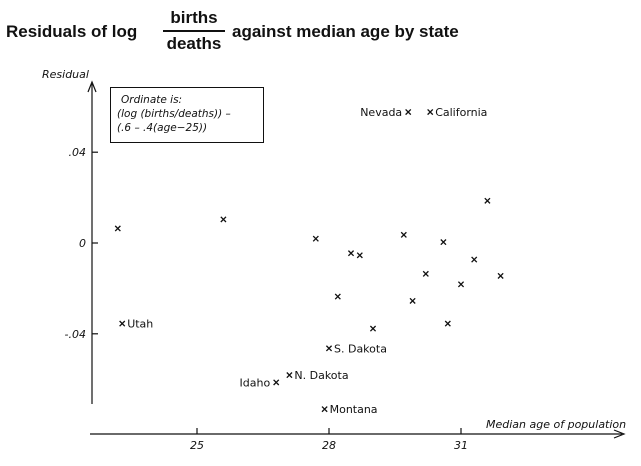 This screenshot has height=466, width=641. I want to click on fraction-bar, so click(194, 31).